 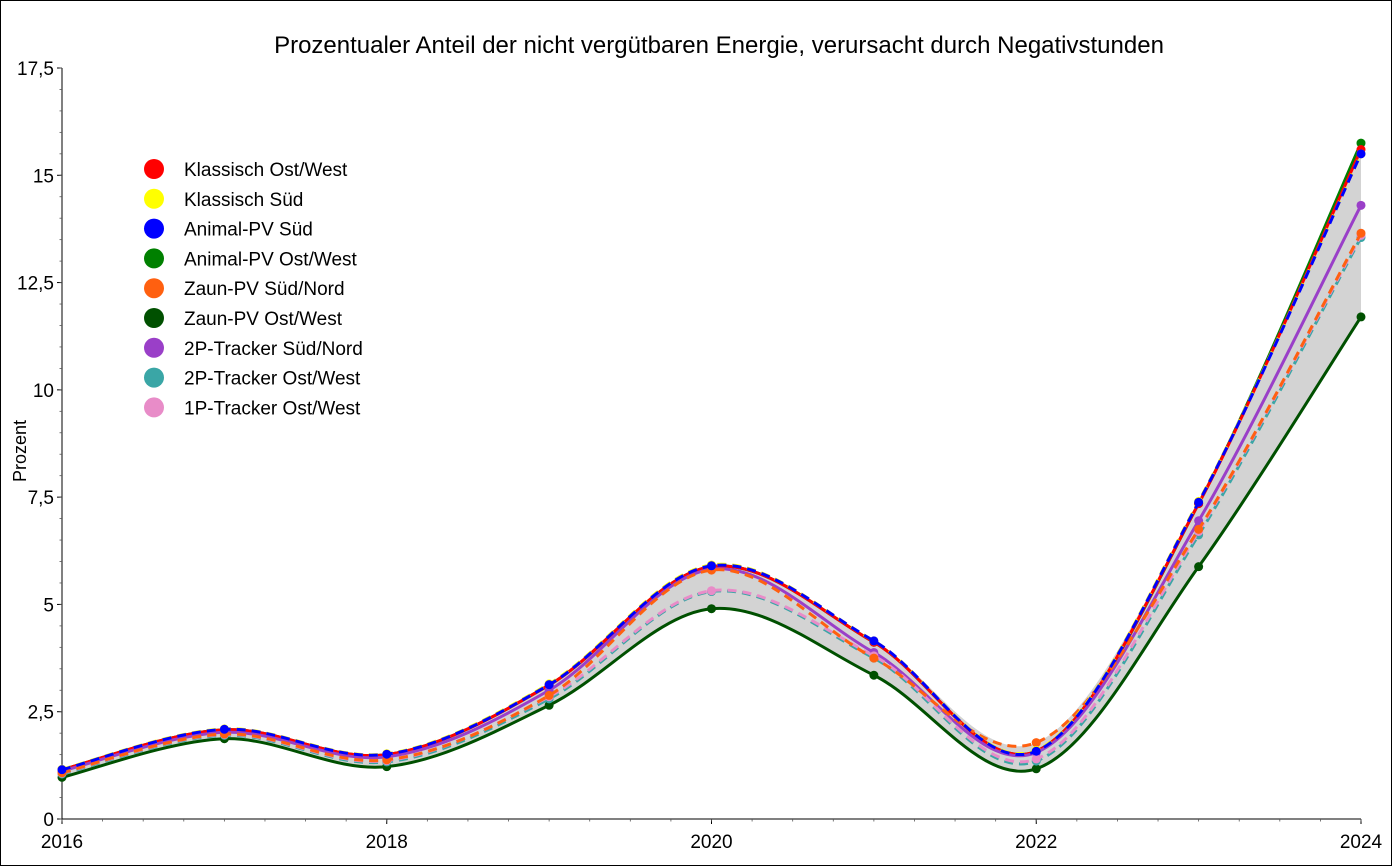 What do you see at coordinates (1361, 842) in the screenshot?
I see `x-tick-label: 2024` at bounding box center [1361, 842].